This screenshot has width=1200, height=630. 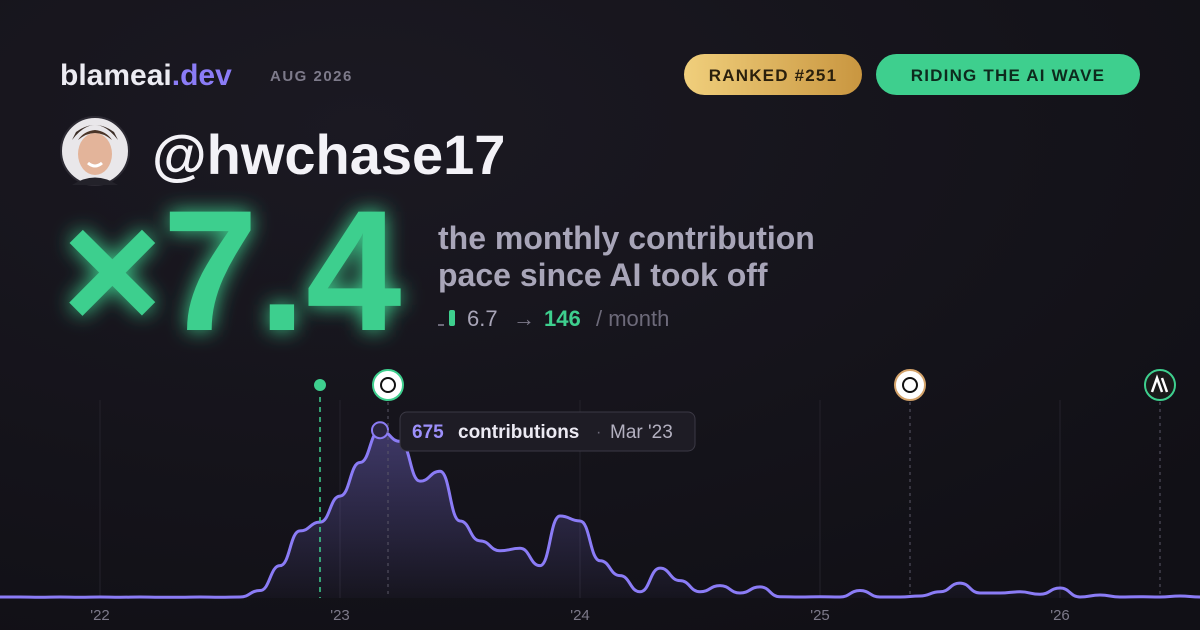 What do you see at coordinates (580, 615) in the screenshot?
I see `x-tick-label: '24` at bounding box center [580, 615].